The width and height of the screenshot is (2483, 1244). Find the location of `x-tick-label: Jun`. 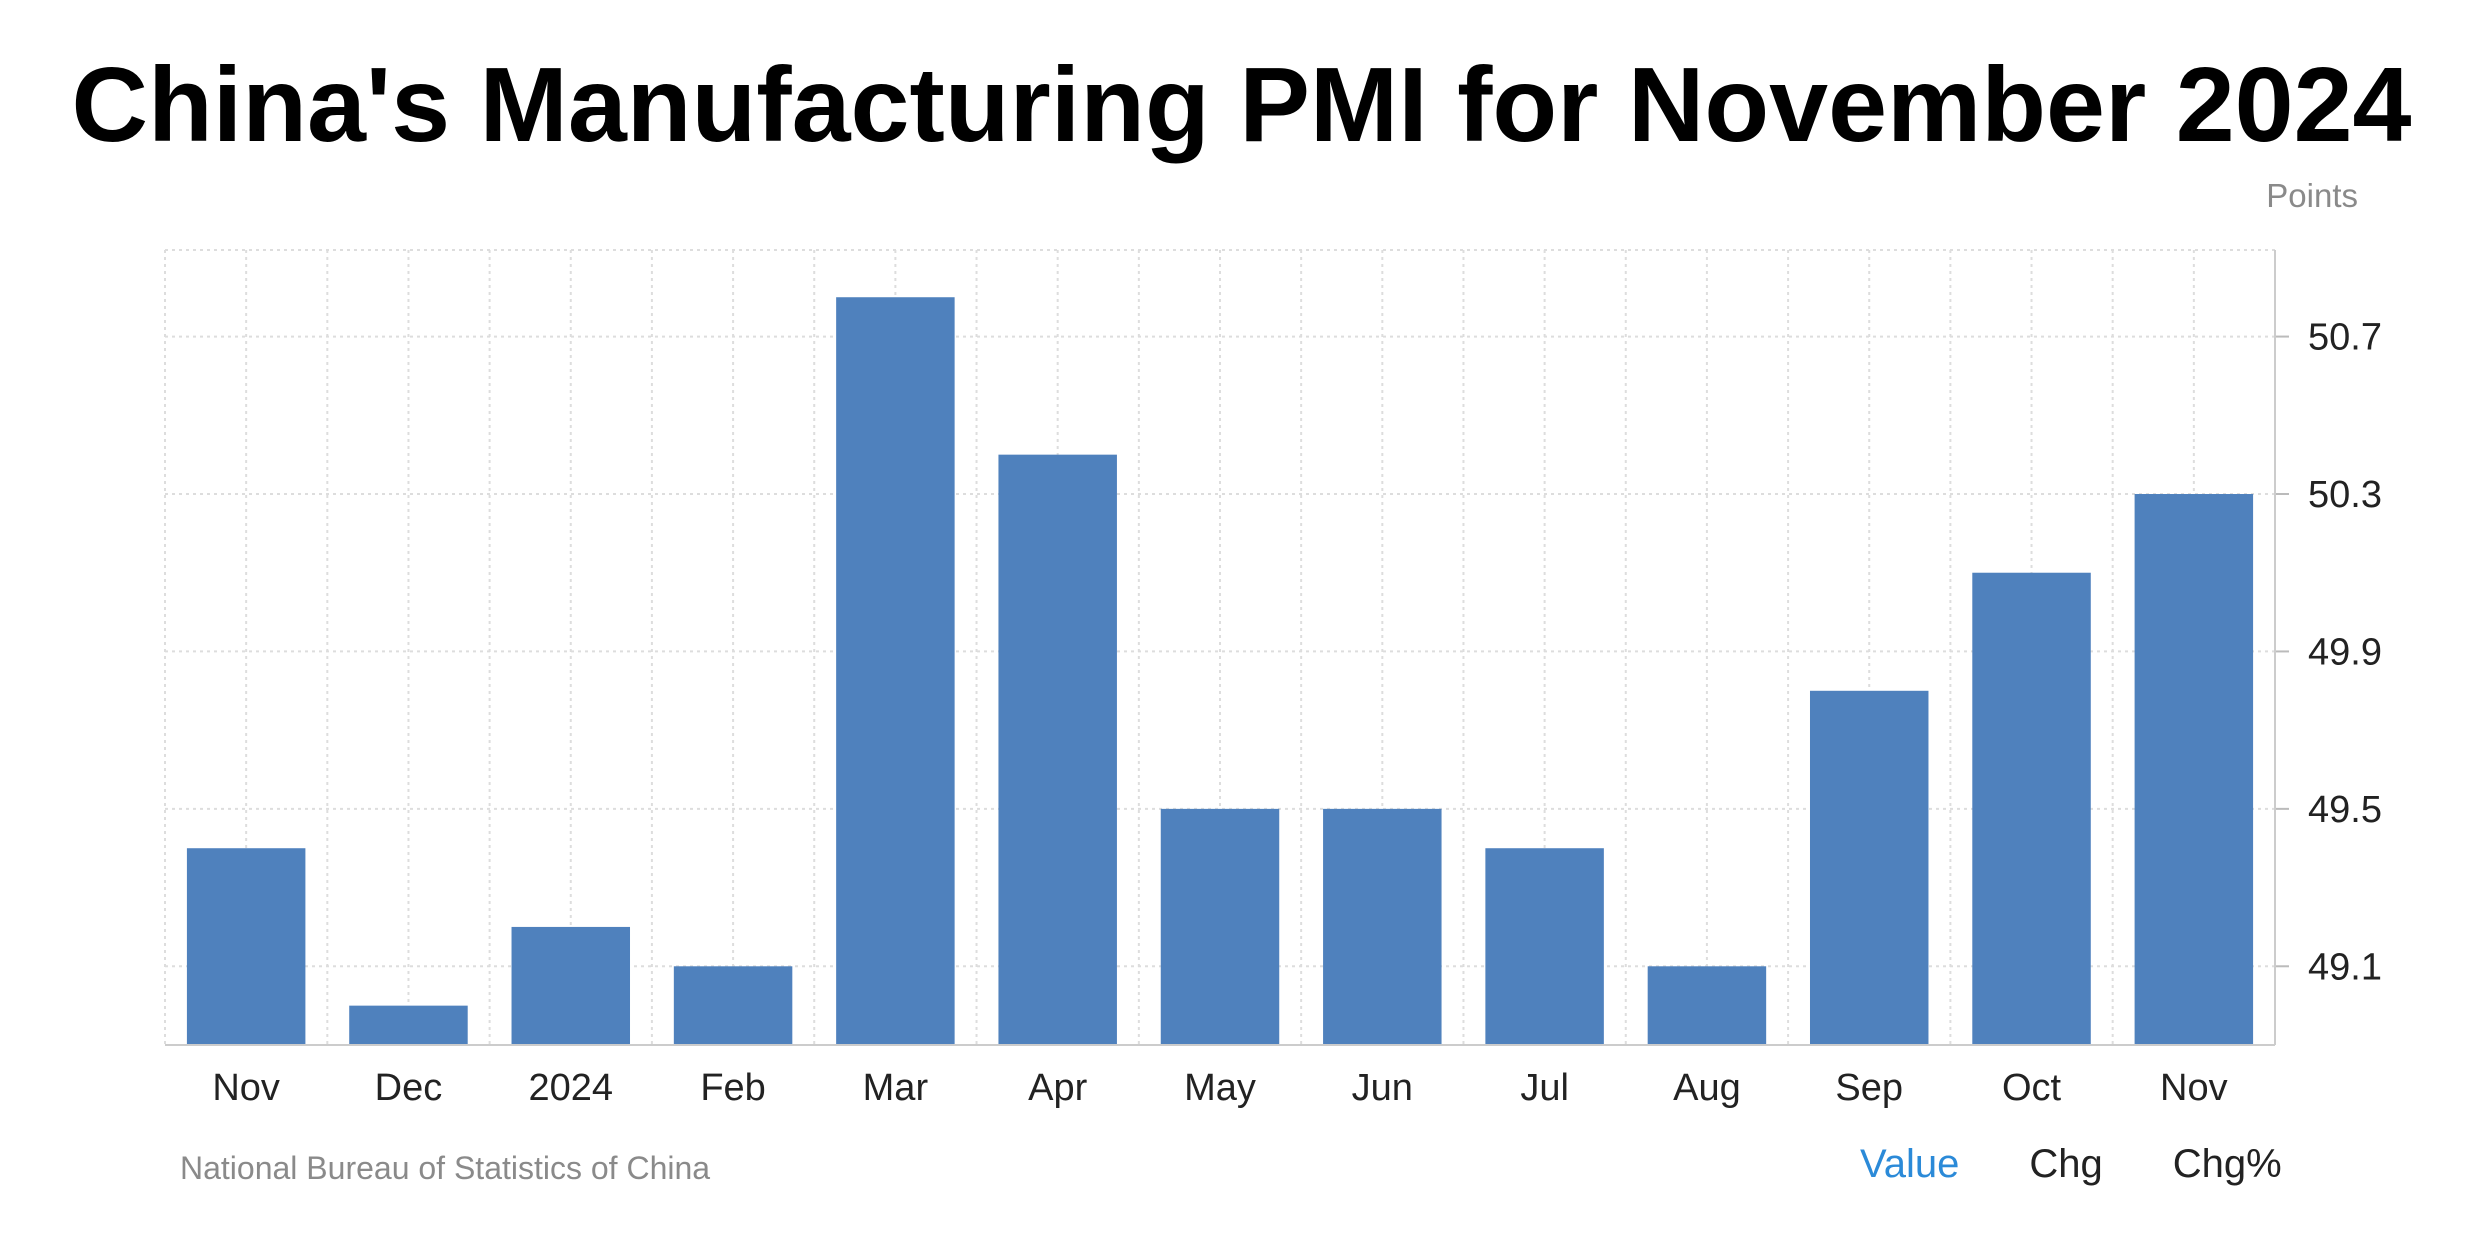

x-tick-label: Jun is located at coordinates (1382, 1088).